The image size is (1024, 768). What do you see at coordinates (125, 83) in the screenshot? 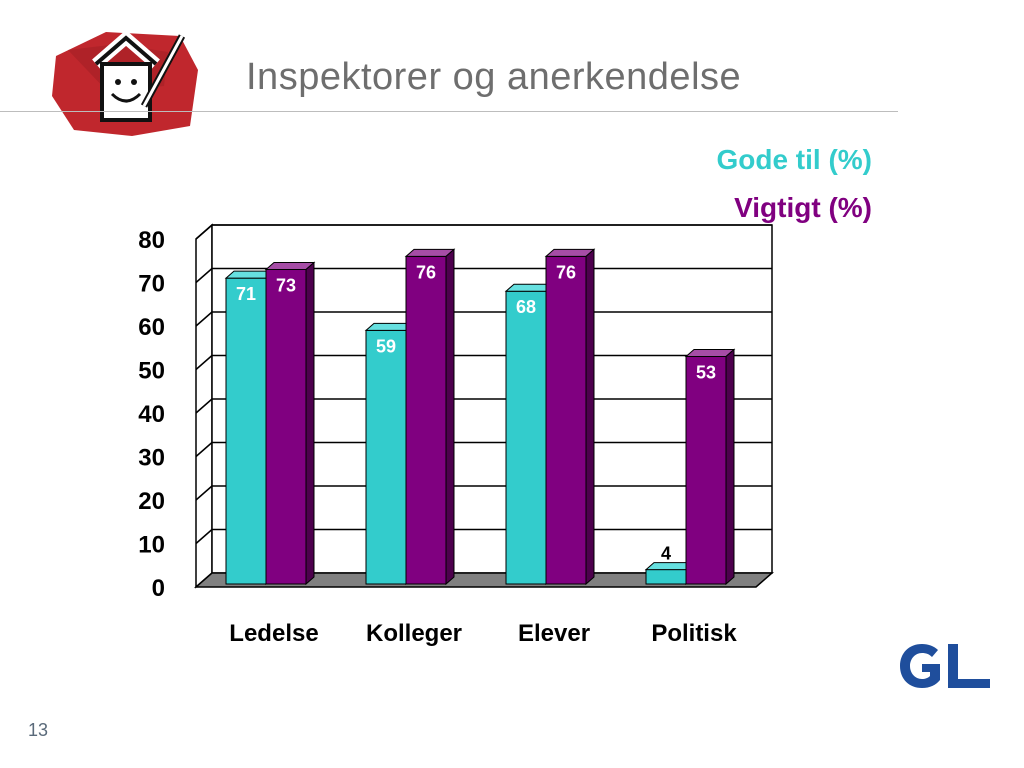
I see `house-smiley-pencil-icon` at bounding box center [125, 83].